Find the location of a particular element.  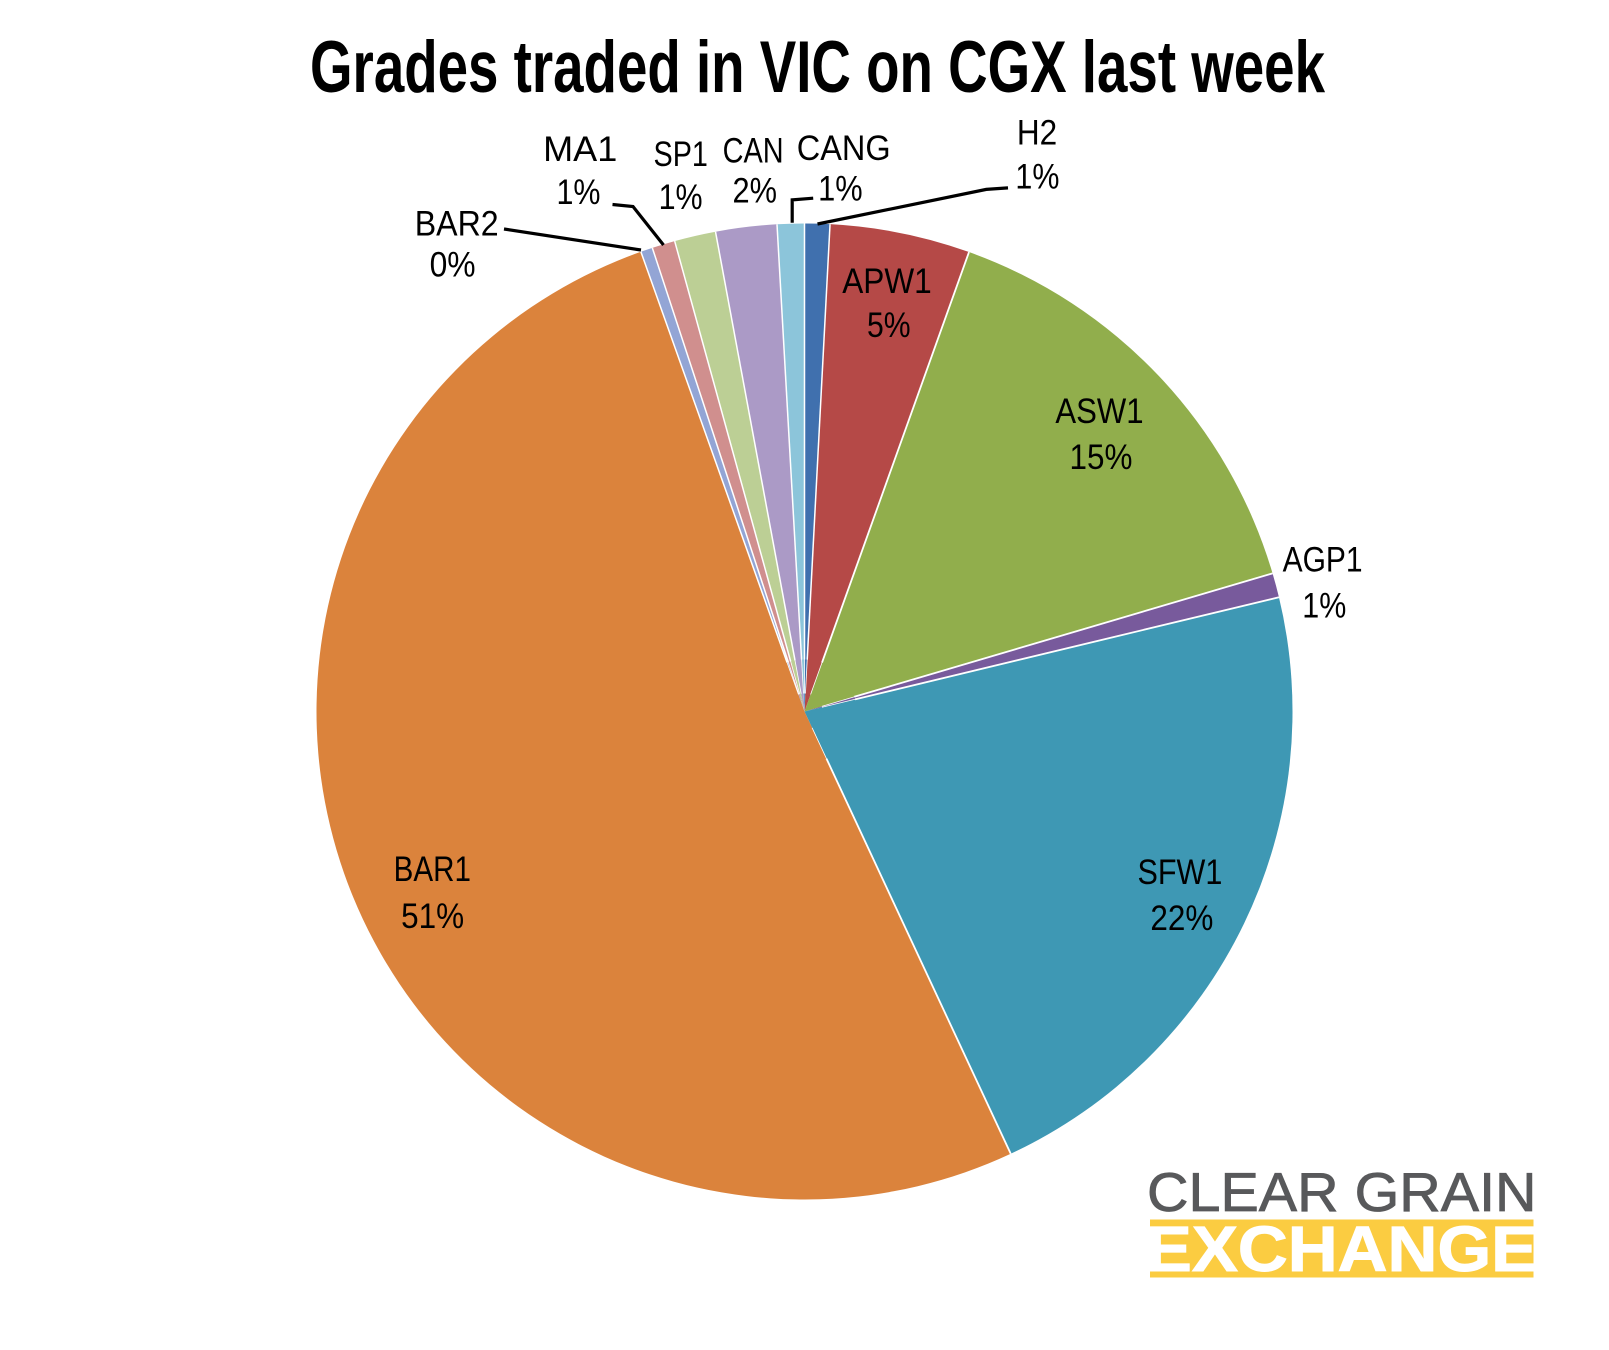

svg-text: 51% is located at coordinates (432, 916).